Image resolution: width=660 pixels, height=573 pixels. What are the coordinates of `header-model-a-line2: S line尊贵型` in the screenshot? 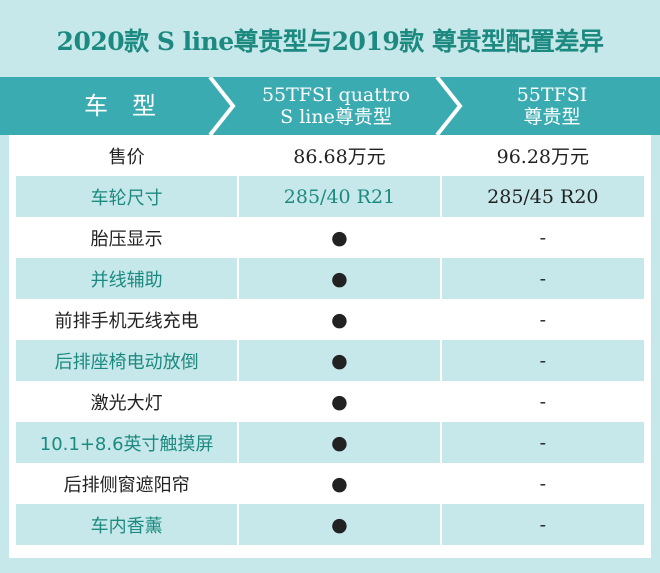 It's located at (336, 117).